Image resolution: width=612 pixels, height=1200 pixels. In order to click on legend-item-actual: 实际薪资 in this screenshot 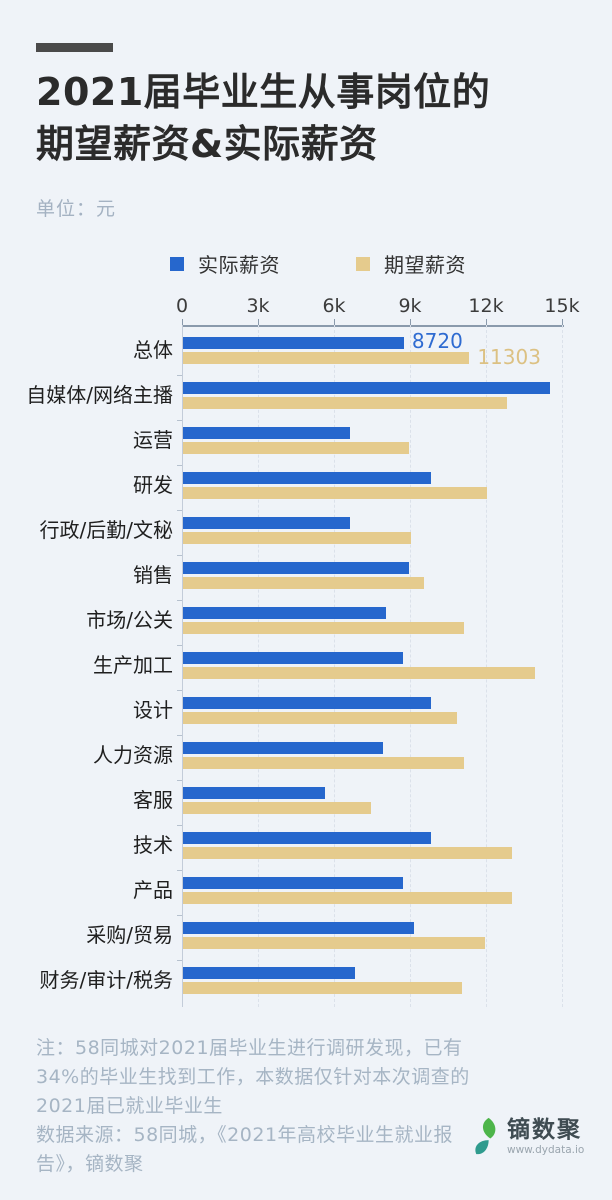, I will do `click(225, 263)`.